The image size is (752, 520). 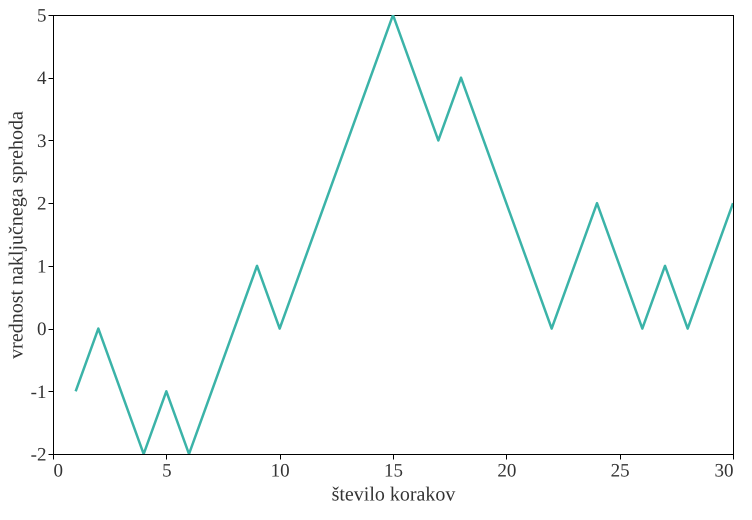 What do you see at coordinates (394, 495) in the screenshot?
I see `x-axis-title: število korakov` at bounding box center [394, 495].